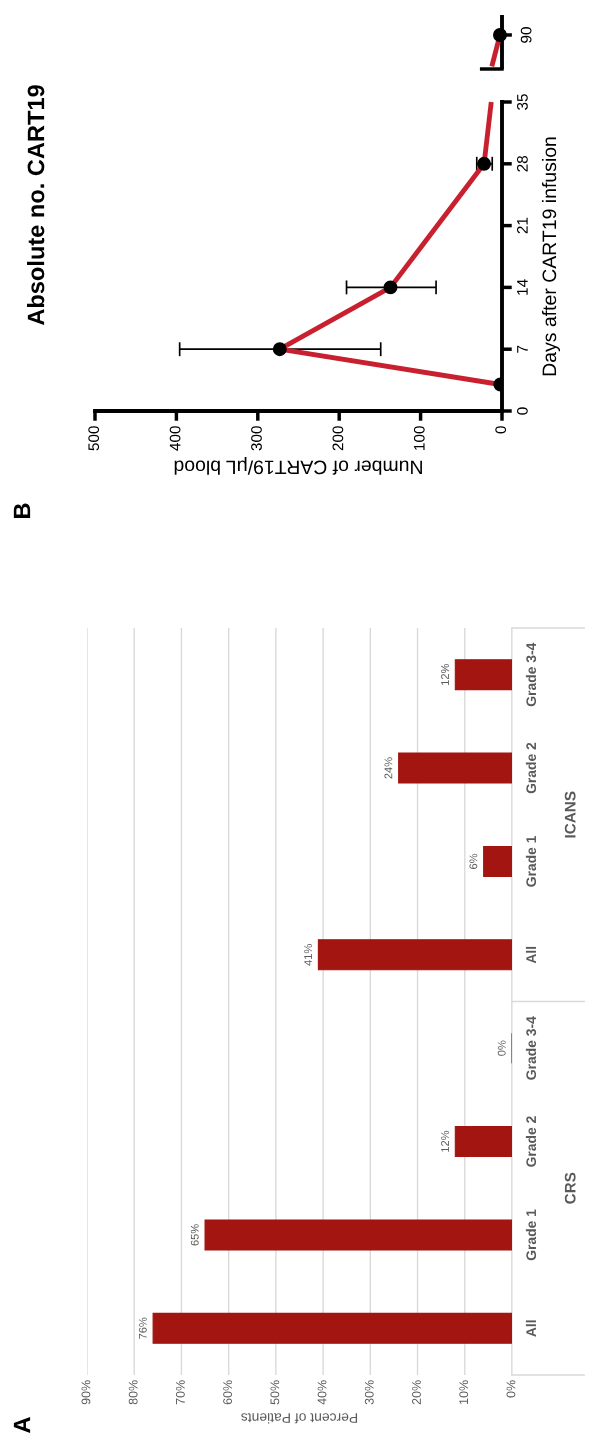 Image resolution: width=602 pixels, height=1451 pixels. I want to click on x-tick-label: 200, so click(338, 438).